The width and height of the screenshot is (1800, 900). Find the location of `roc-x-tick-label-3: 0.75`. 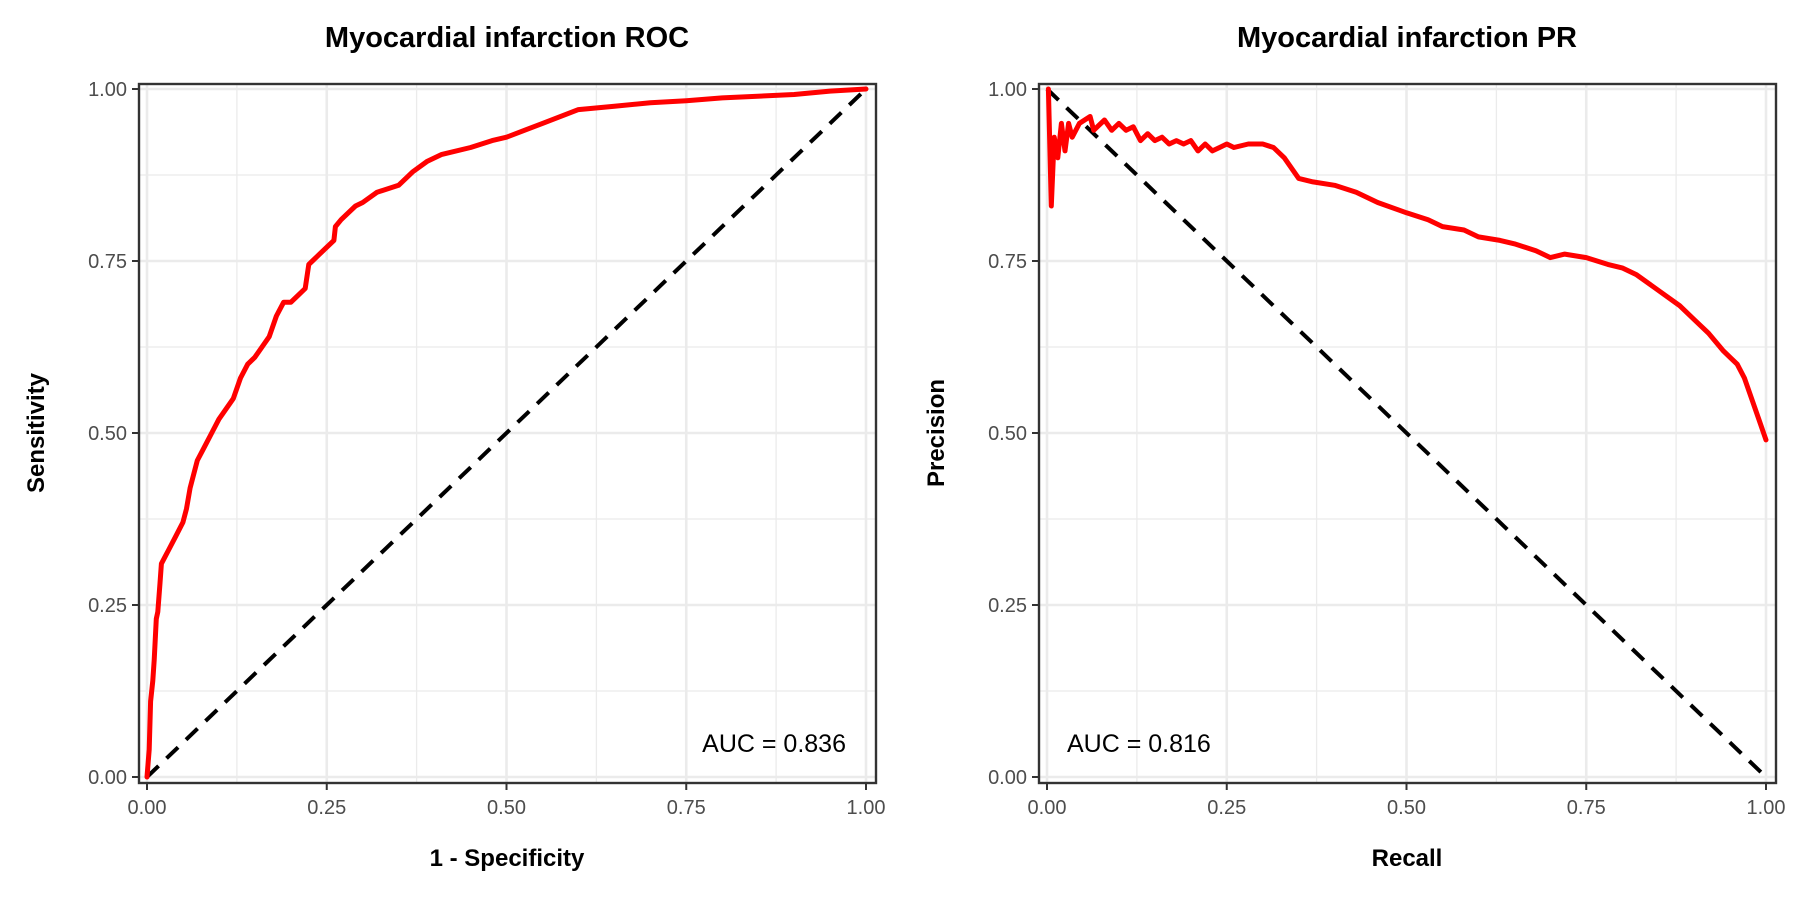

roc-x-tick-label-3: 0.75 is located at coordinates (686, 808).